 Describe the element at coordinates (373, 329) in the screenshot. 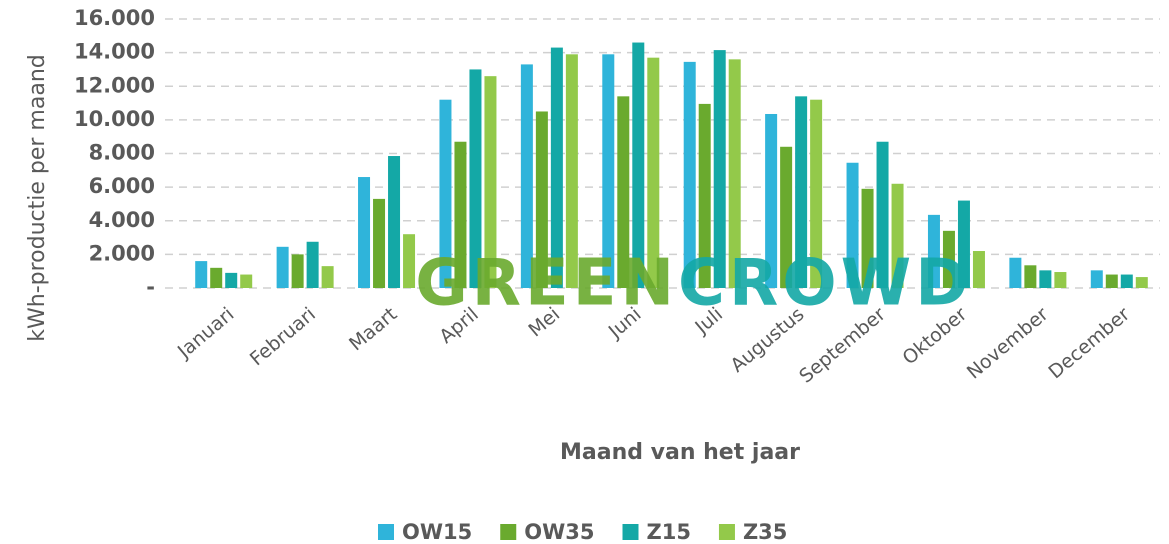

I see `x-tick-label: Maart` at that location.